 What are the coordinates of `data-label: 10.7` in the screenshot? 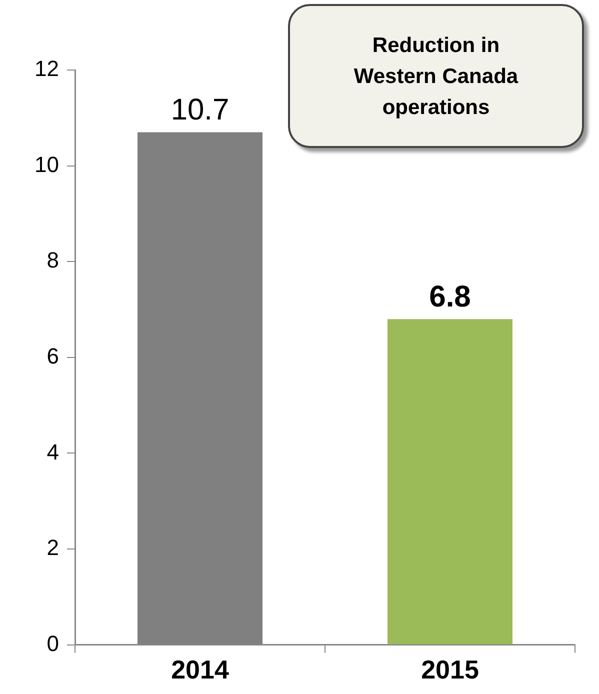 It's located at (200, 110).